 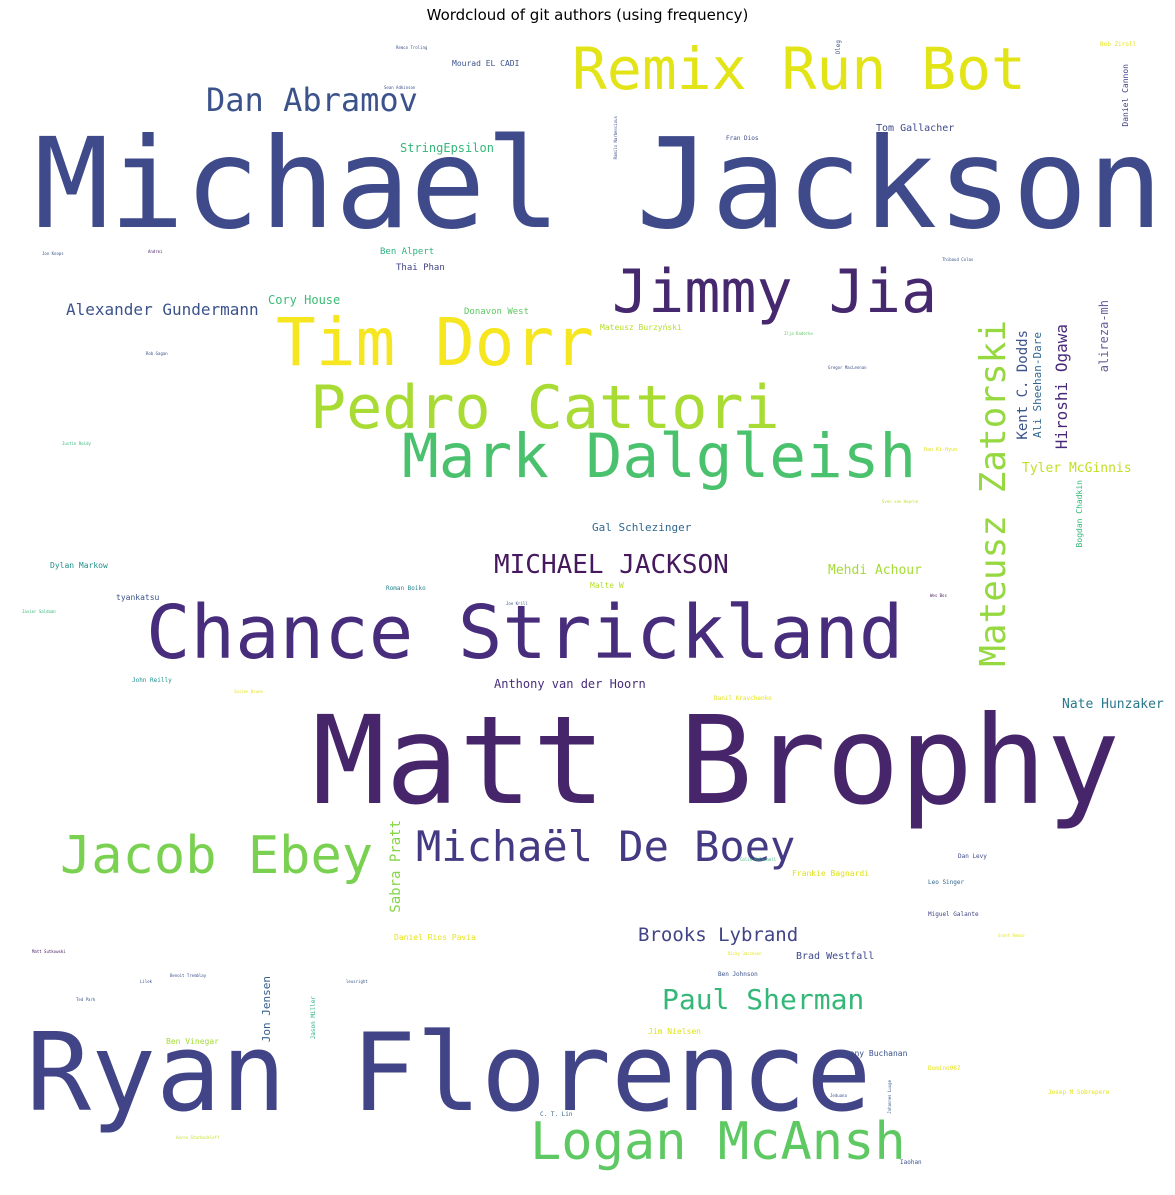 I want to click on word: Logan McAnsh, so click(x=718, y=1142).